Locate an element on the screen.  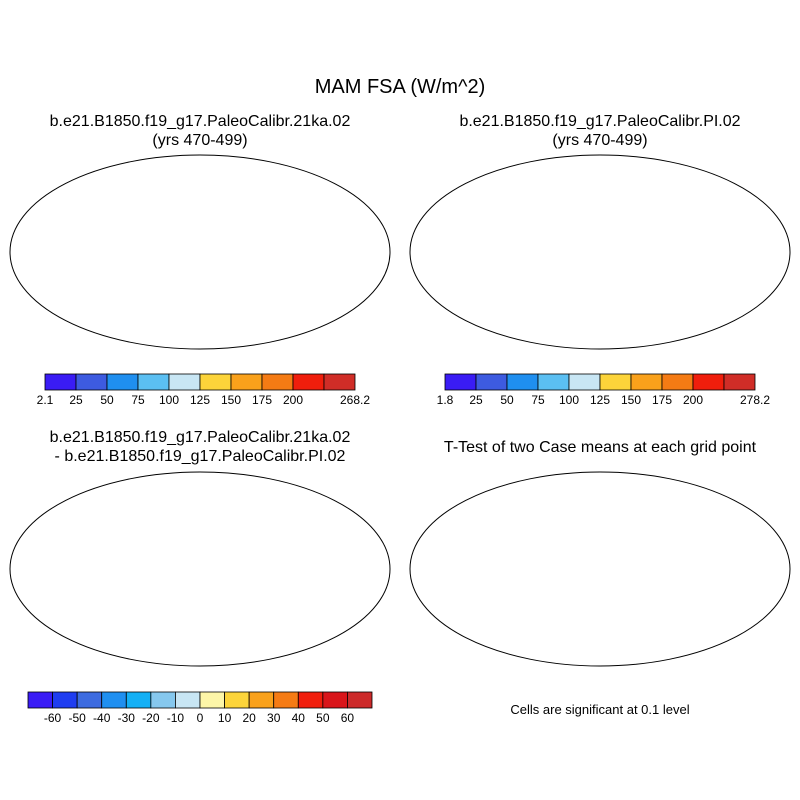
colorbar-tick-label: -20 is located at coordinates (151, 718).